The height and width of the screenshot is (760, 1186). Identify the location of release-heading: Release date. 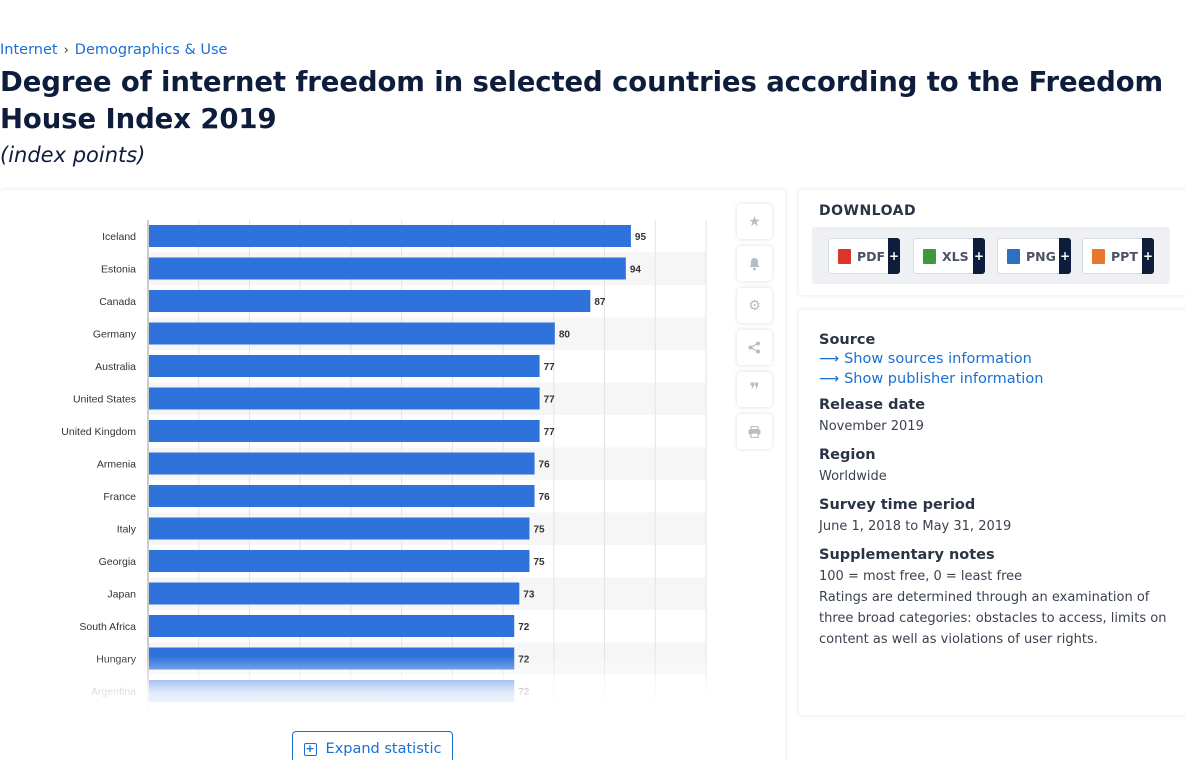
(872, 405).